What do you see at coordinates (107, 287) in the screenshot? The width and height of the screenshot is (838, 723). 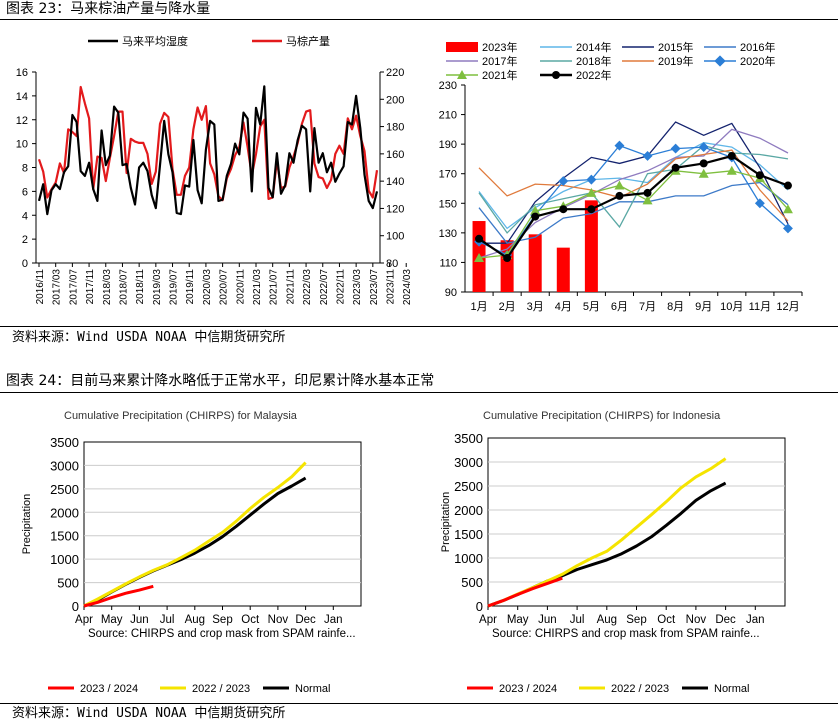 I see `x-tick-label: 2018/03` at bounding box center [107, 287].